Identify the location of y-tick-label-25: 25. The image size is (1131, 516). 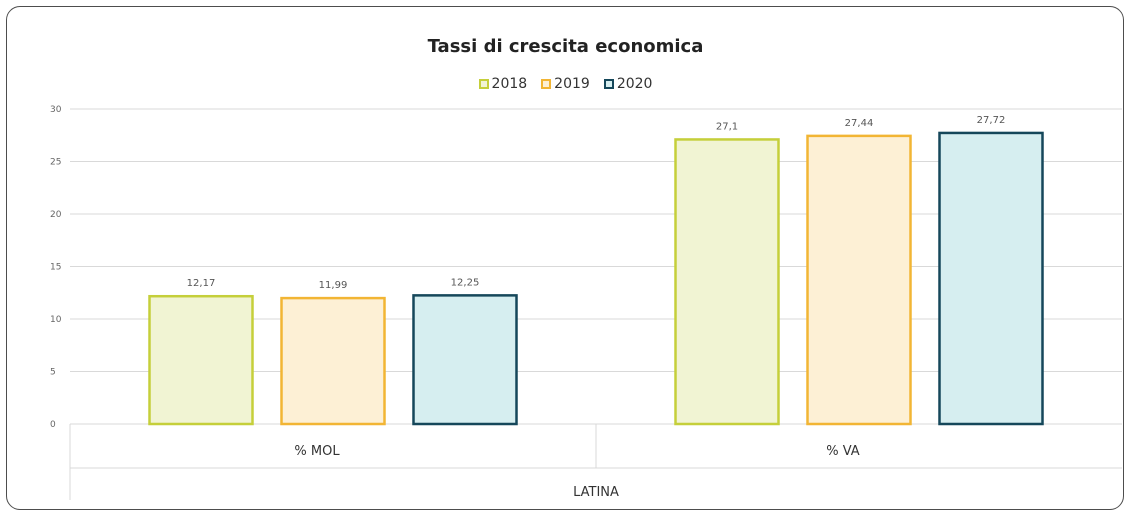
(55, 163).